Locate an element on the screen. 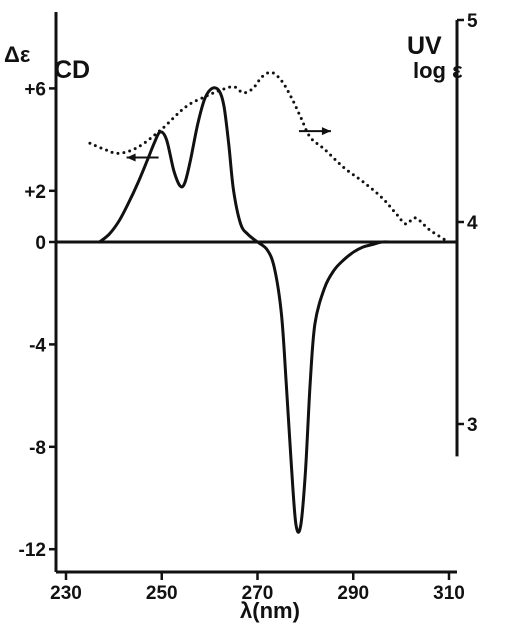 This screenshot has height=628, width=521. x-tick-label-310: 310 is located at coordinates (449, 593).